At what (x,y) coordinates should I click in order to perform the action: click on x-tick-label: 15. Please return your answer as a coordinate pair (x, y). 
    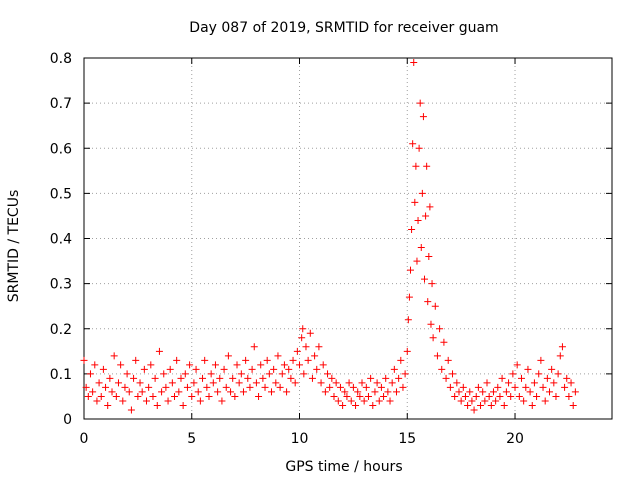
    Looking at the image, I should click on (407, 439).